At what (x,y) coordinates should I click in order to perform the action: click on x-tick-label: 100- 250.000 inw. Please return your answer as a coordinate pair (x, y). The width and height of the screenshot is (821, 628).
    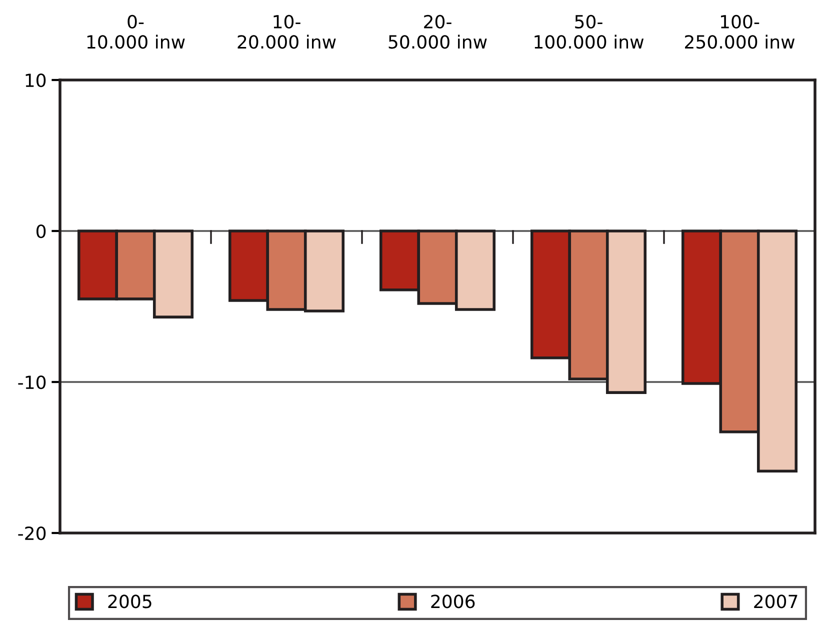
    Looking at the image, I should click on (740, 31).